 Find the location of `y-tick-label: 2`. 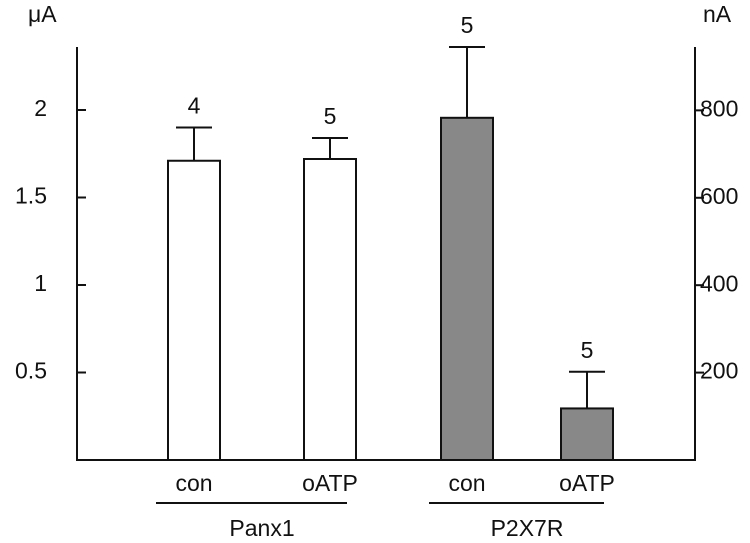

y-tick-label: 2 is located at coordinates (40, 108).